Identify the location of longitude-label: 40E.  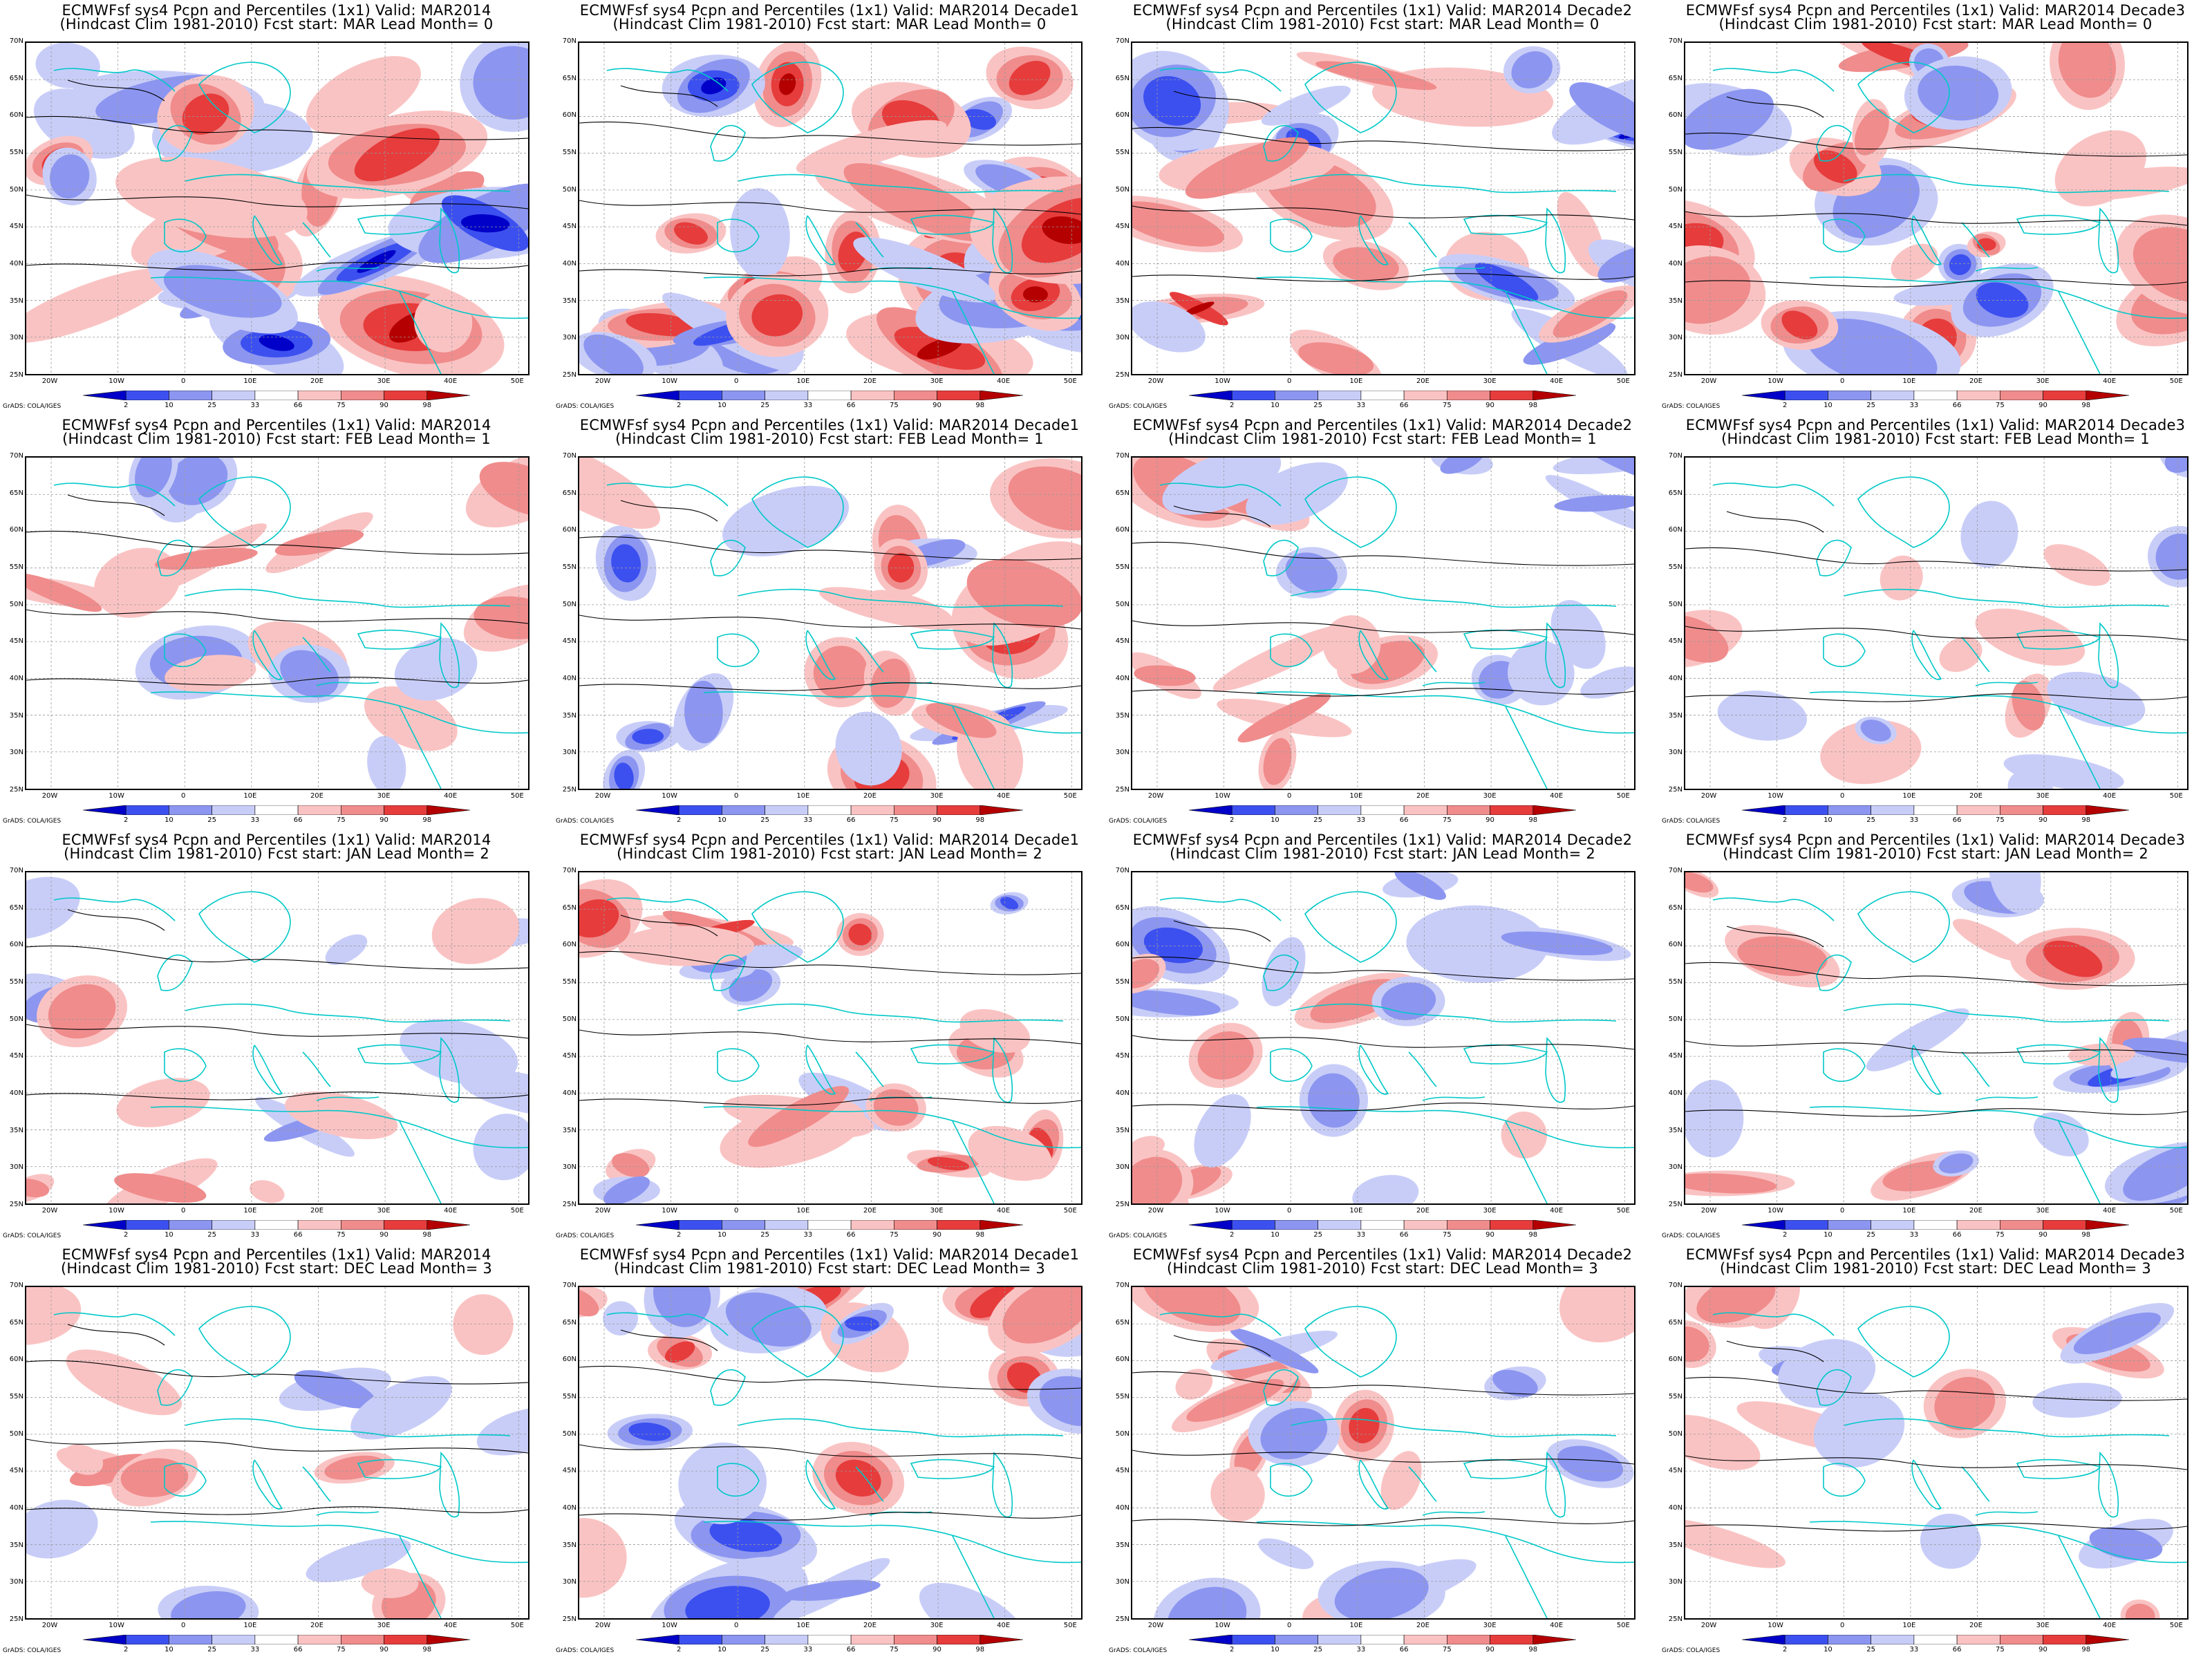
(2110, 1211).